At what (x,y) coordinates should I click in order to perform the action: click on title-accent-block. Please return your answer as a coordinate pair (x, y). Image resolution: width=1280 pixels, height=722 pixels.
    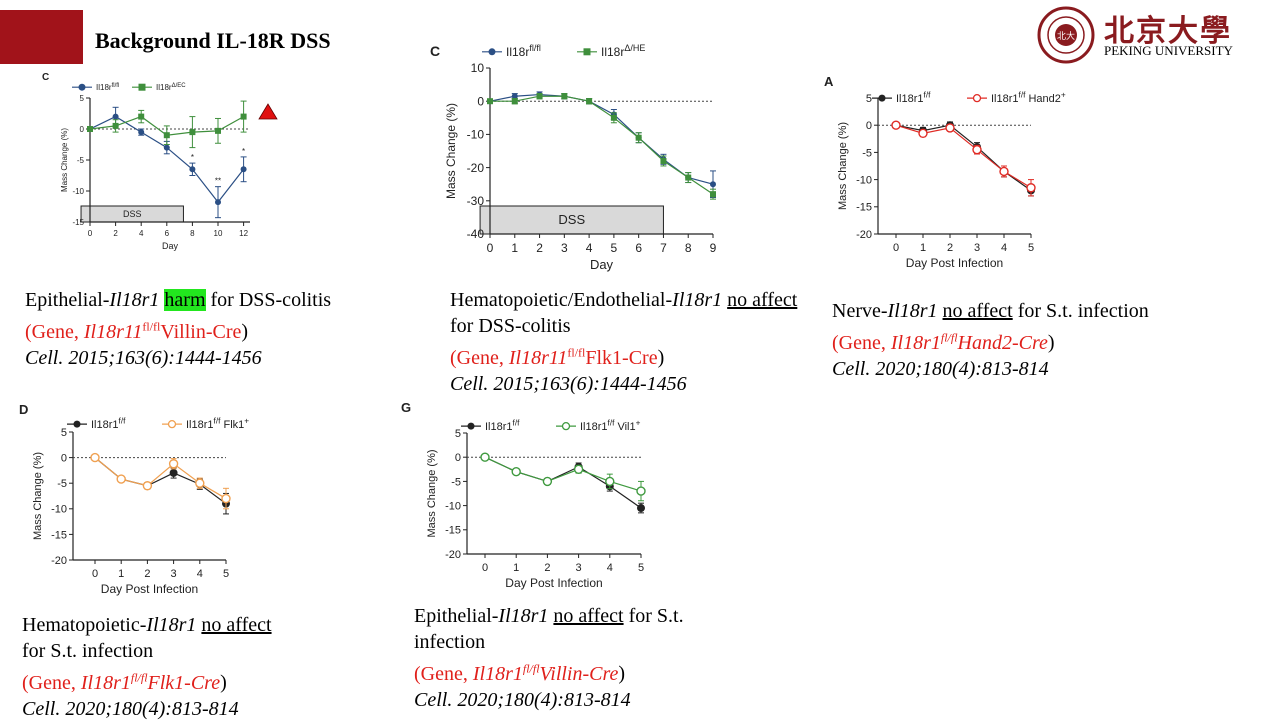
    Looking at the image, I should click on (41, 37).